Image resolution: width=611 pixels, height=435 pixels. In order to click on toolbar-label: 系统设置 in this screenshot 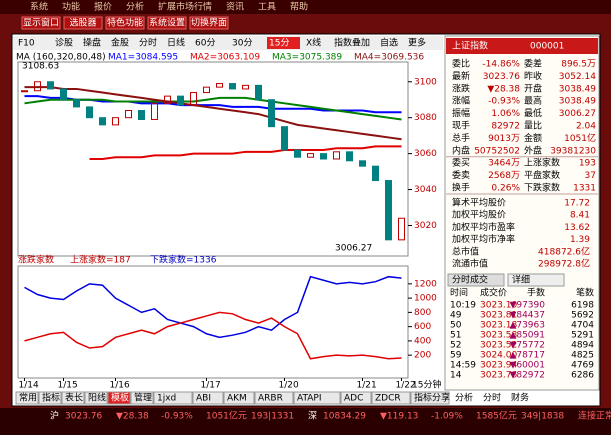, I will do `click(167, 23)`.